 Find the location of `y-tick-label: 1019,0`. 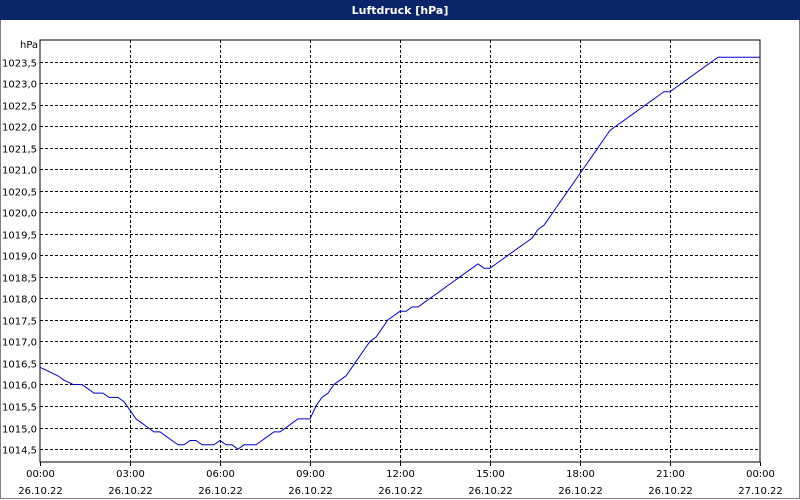

y-tick-label: 1019,0 is located at coordinates (19, 257).